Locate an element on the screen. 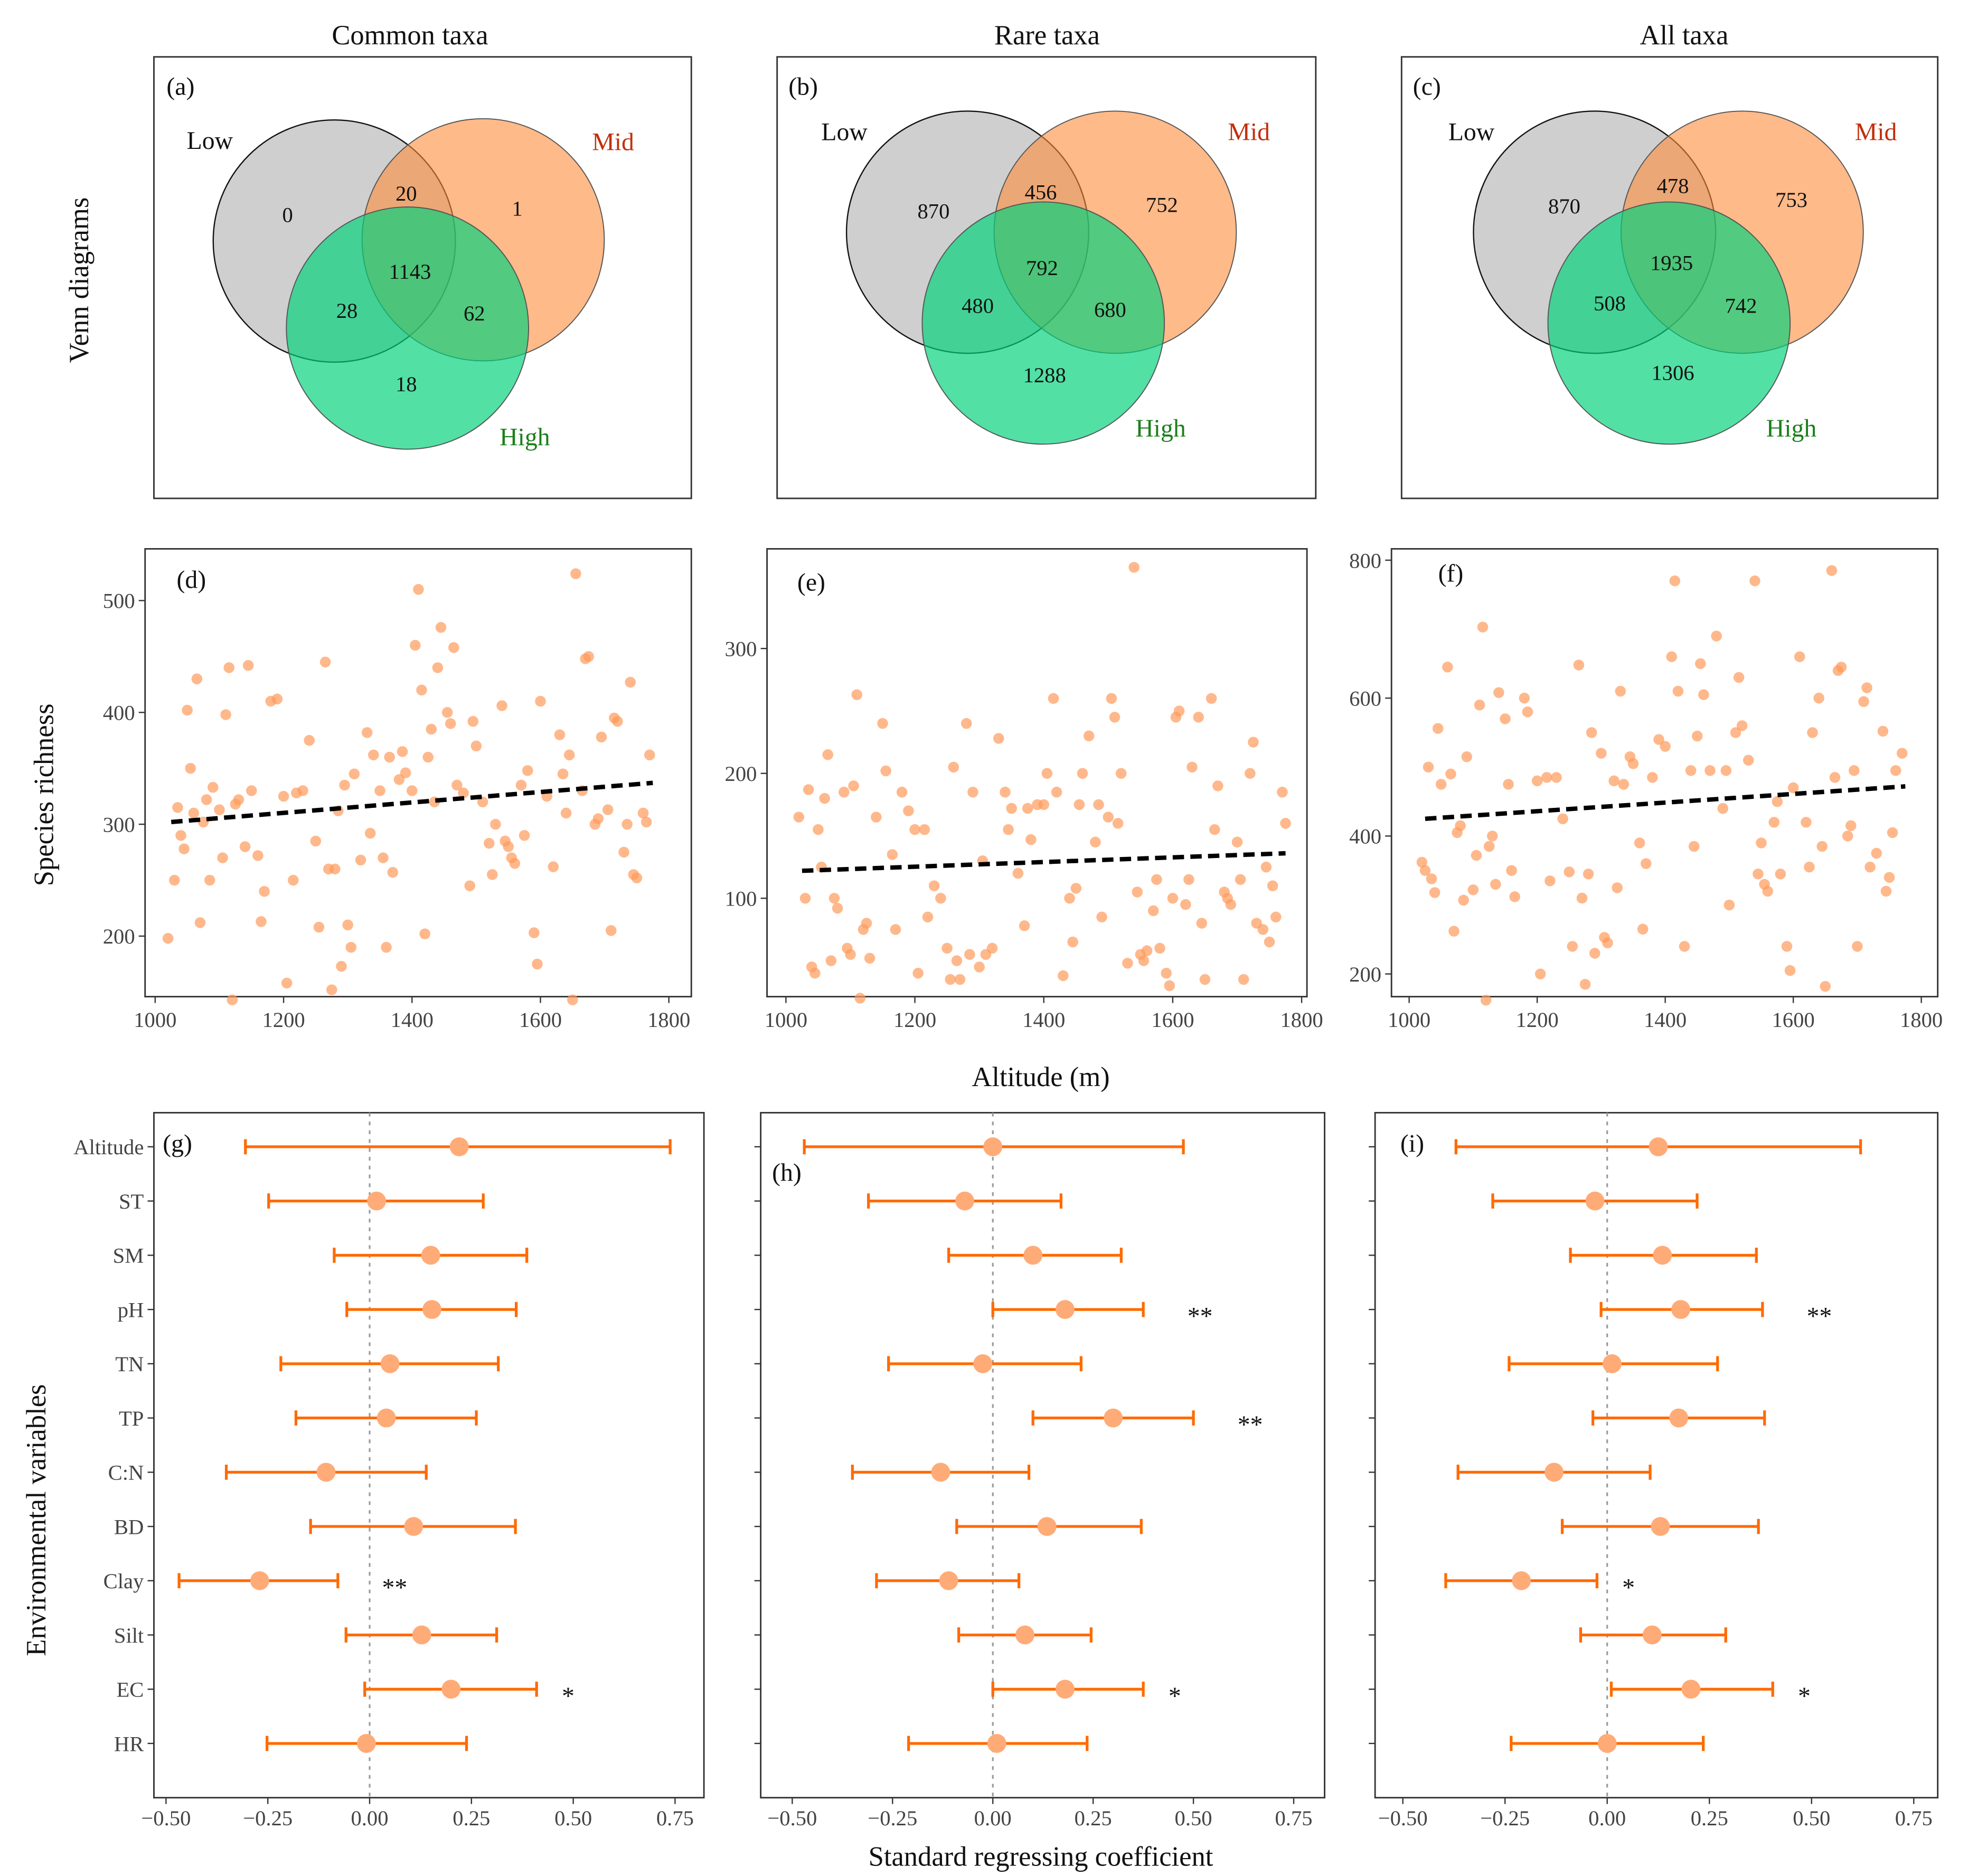 The height and width of the screenshot is (1876, 1968). x-tick-label: 0.25 is located at coordinates (472, 1818).